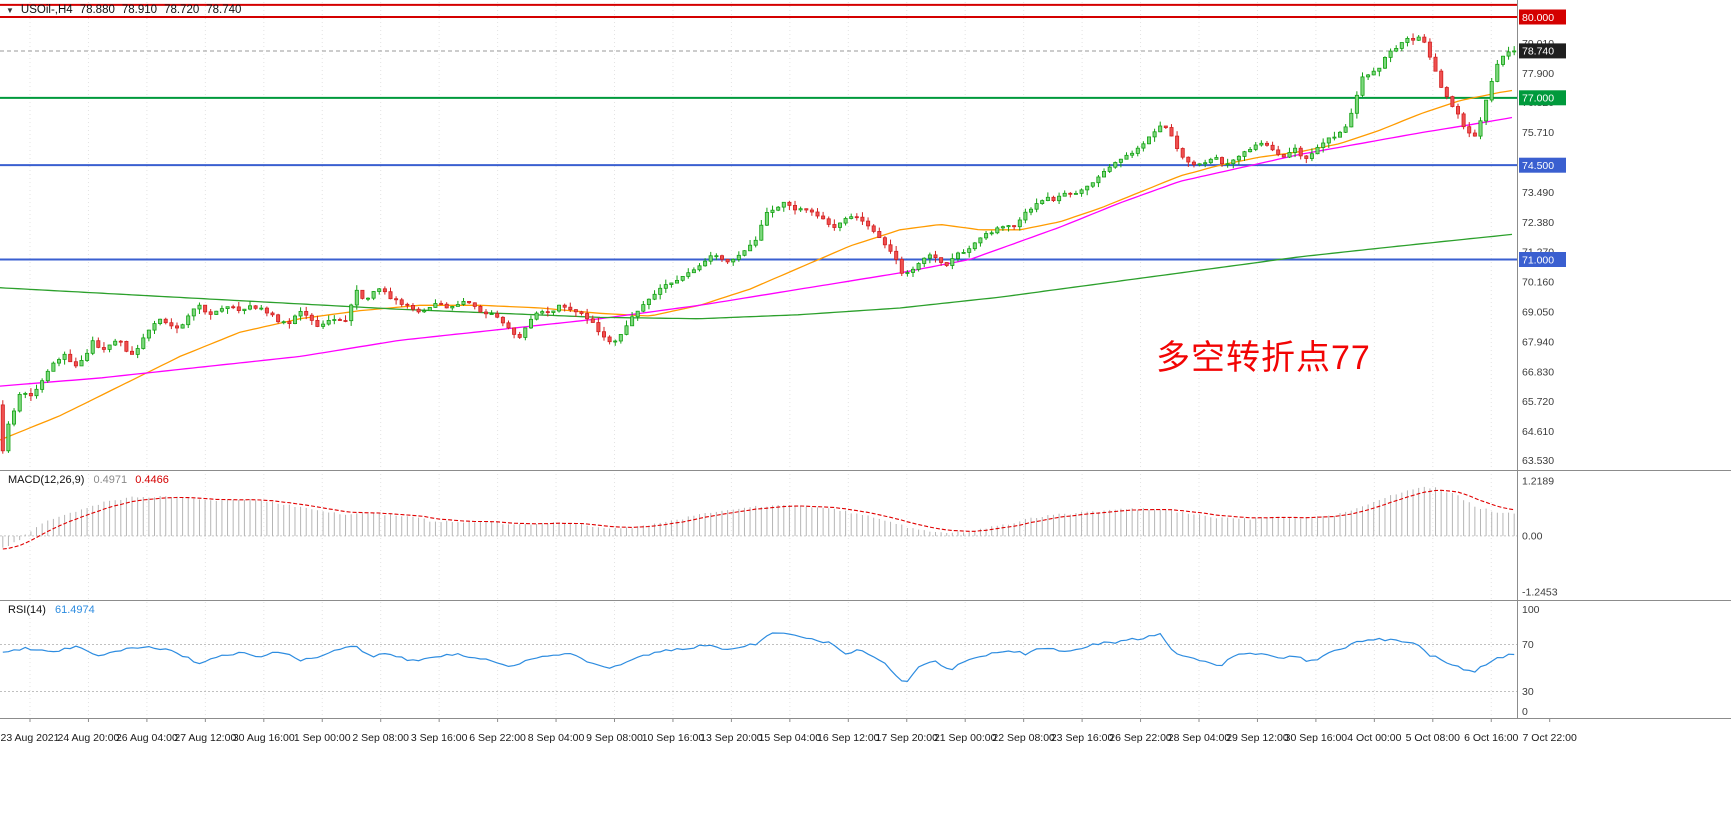 The height and width of the screenshot is (830, 1731). What do you see at coordinates (439, 738) in the screenshot?
I see `time-axis-label: 3 Sep 16:00` at bounding box center [439, 738].